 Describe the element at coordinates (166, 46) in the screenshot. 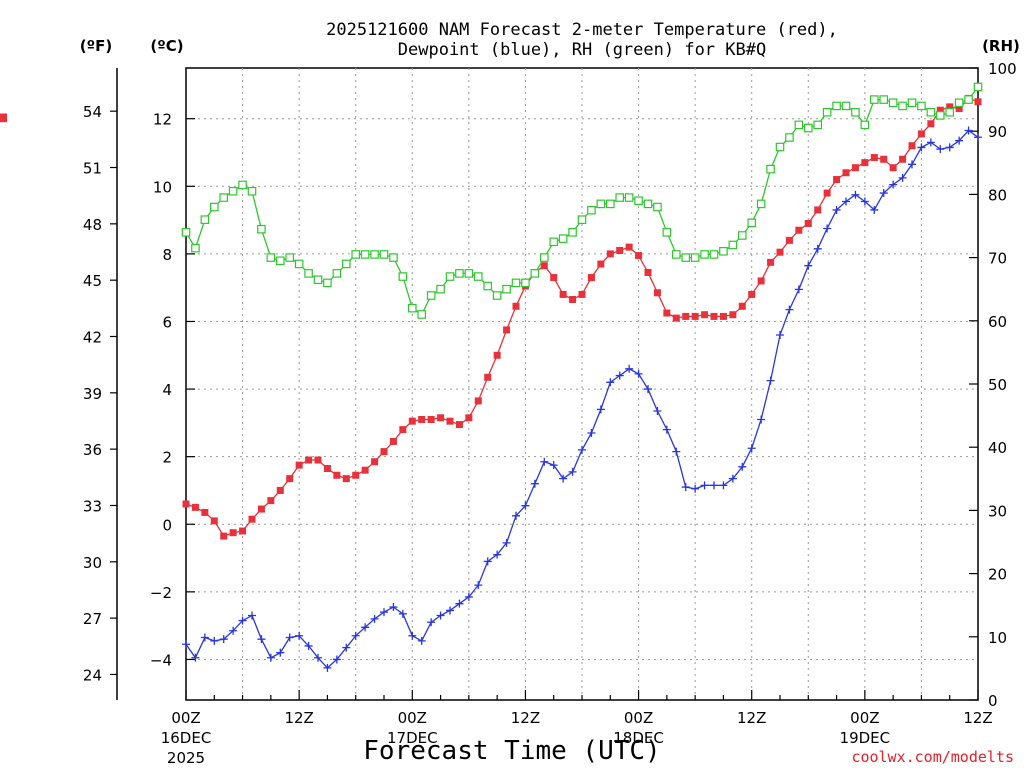

I see `celsius-unit-label: (ºC)` at that location.